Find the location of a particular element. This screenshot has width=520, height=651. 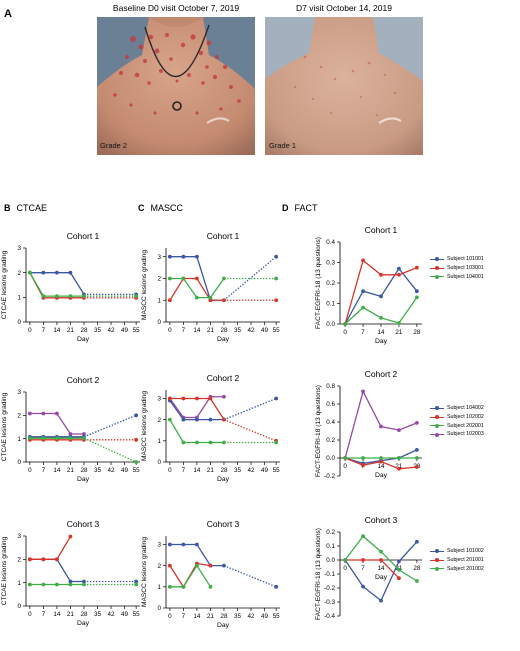

section-ctcae-title: B CTCAE is located at coordinates (26, 208).